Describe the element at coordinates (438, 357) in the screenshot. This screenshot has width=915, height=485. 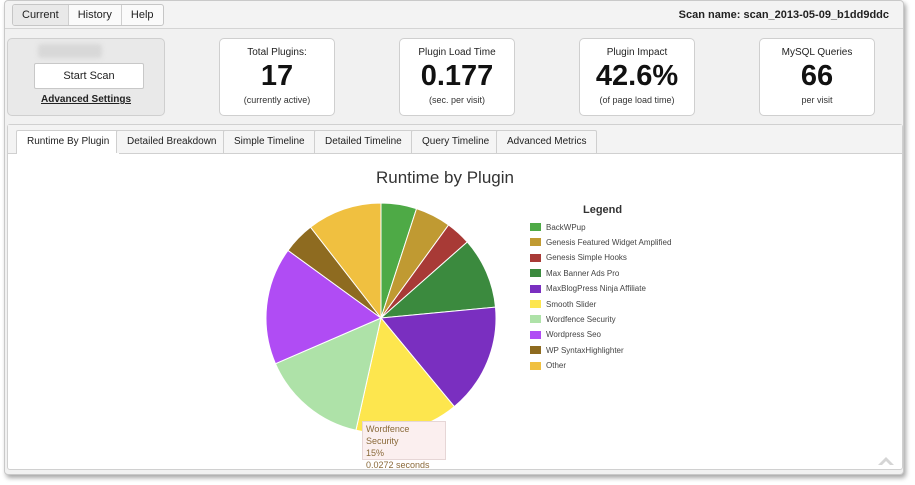
I see `pie-slice-maxblogpress-ninja-affiliate` at that location.